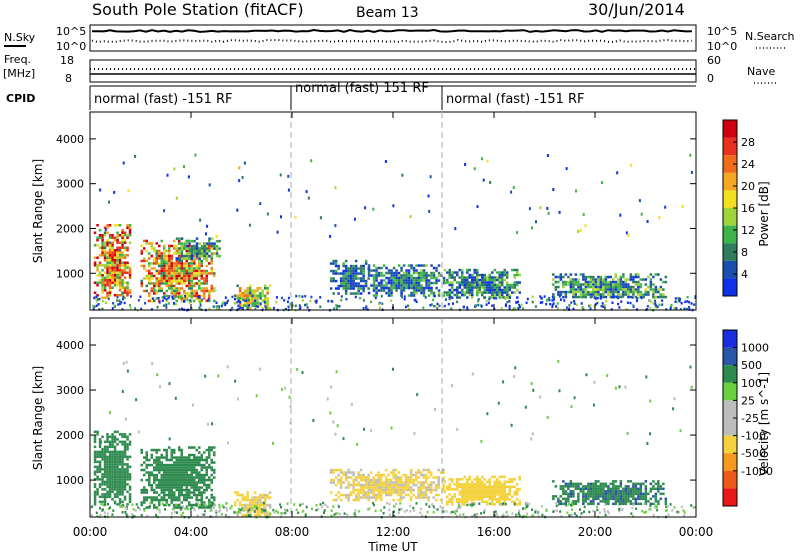 The image size is (800, 554). What do you see at coordinates (744, 274) in the screenshot?
I see `colorbar-tick-label: 4` at bounding box center [744, 274].